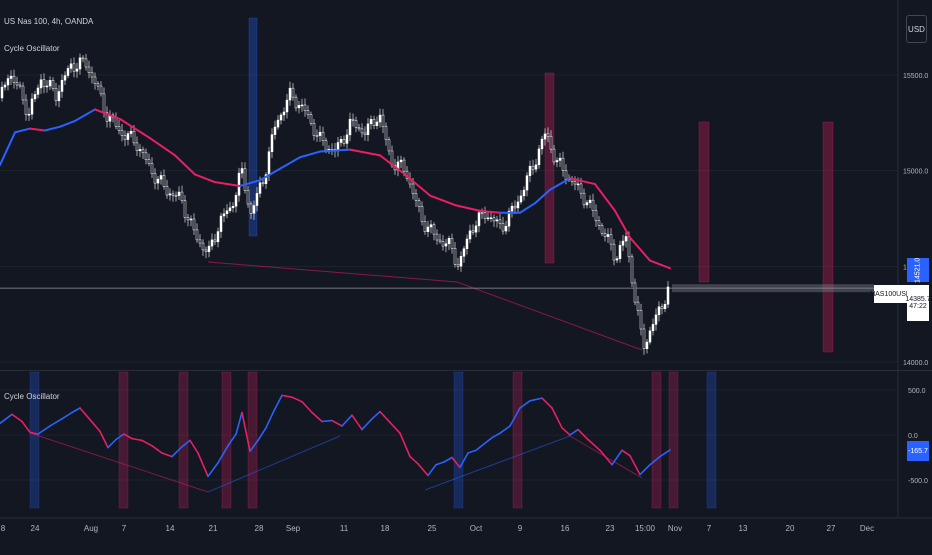 The height and width of the screenshot is (555, 932). What do you see at coordinates (344, 528) in the screenshot?
I see `time-axis-tick: 11` at bounding box center [344, 528].